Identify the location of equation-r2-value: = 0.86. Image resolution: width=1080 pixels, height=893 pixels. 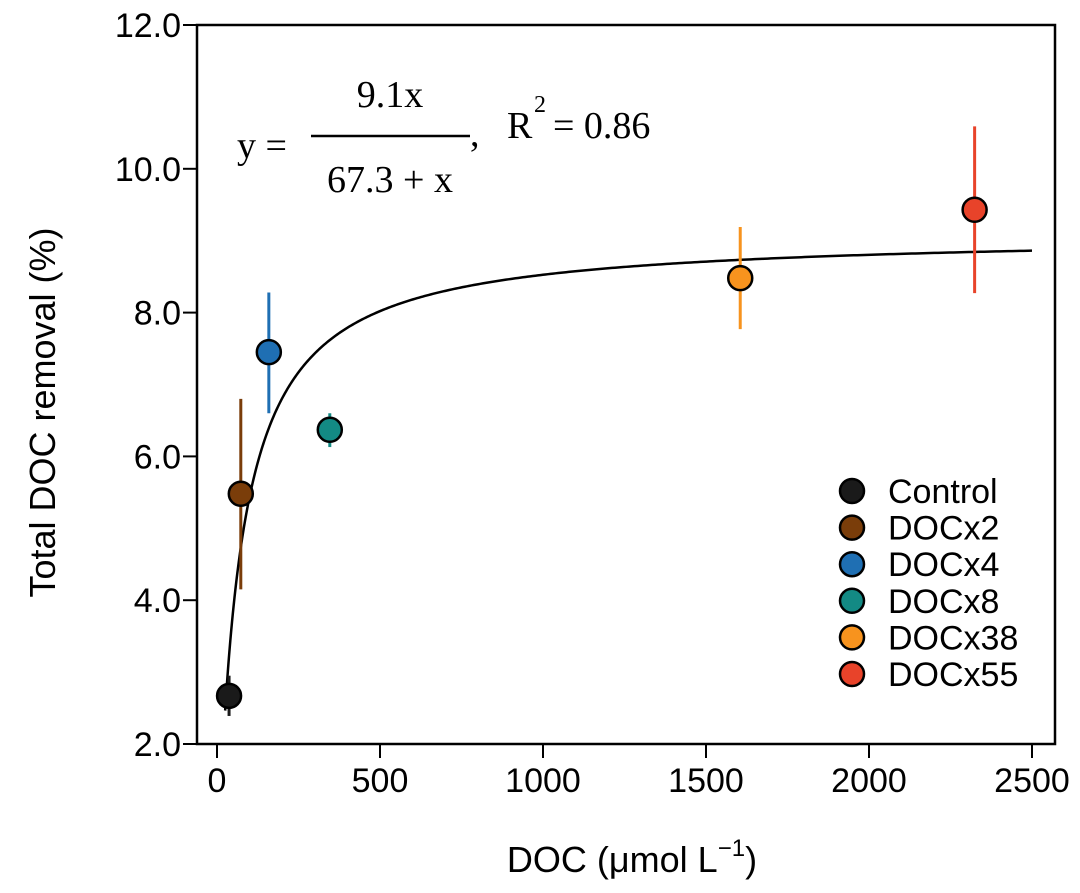
(601, 126).